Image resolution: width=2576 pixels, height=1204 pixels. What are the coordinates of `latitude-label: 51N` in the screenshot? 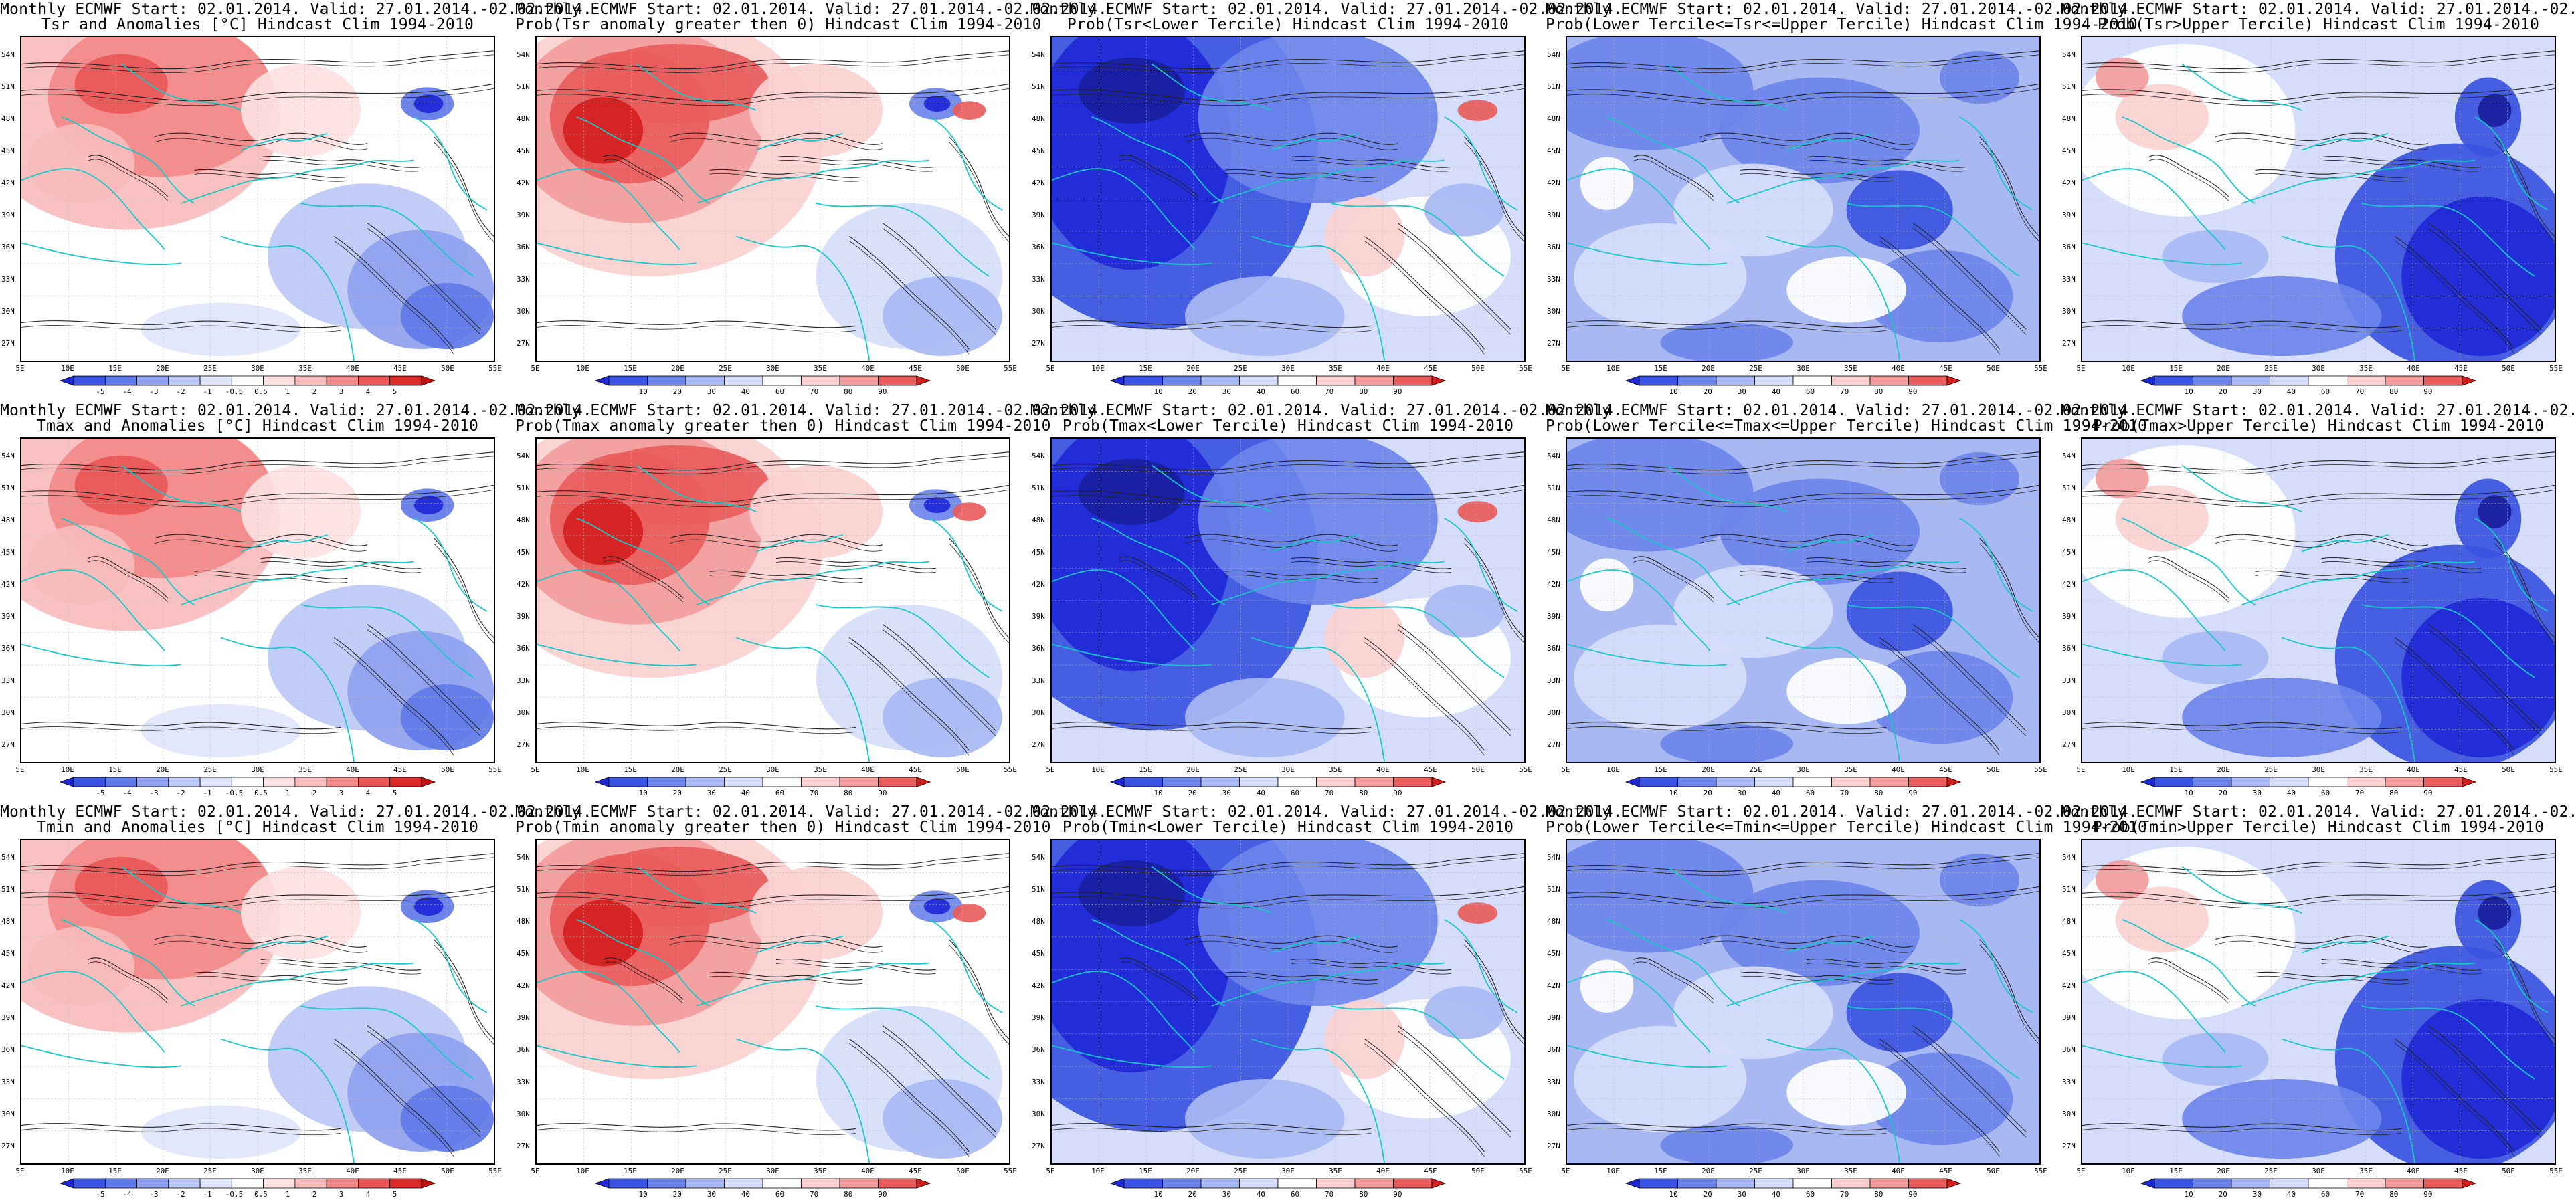 It's located at (1038, 488).